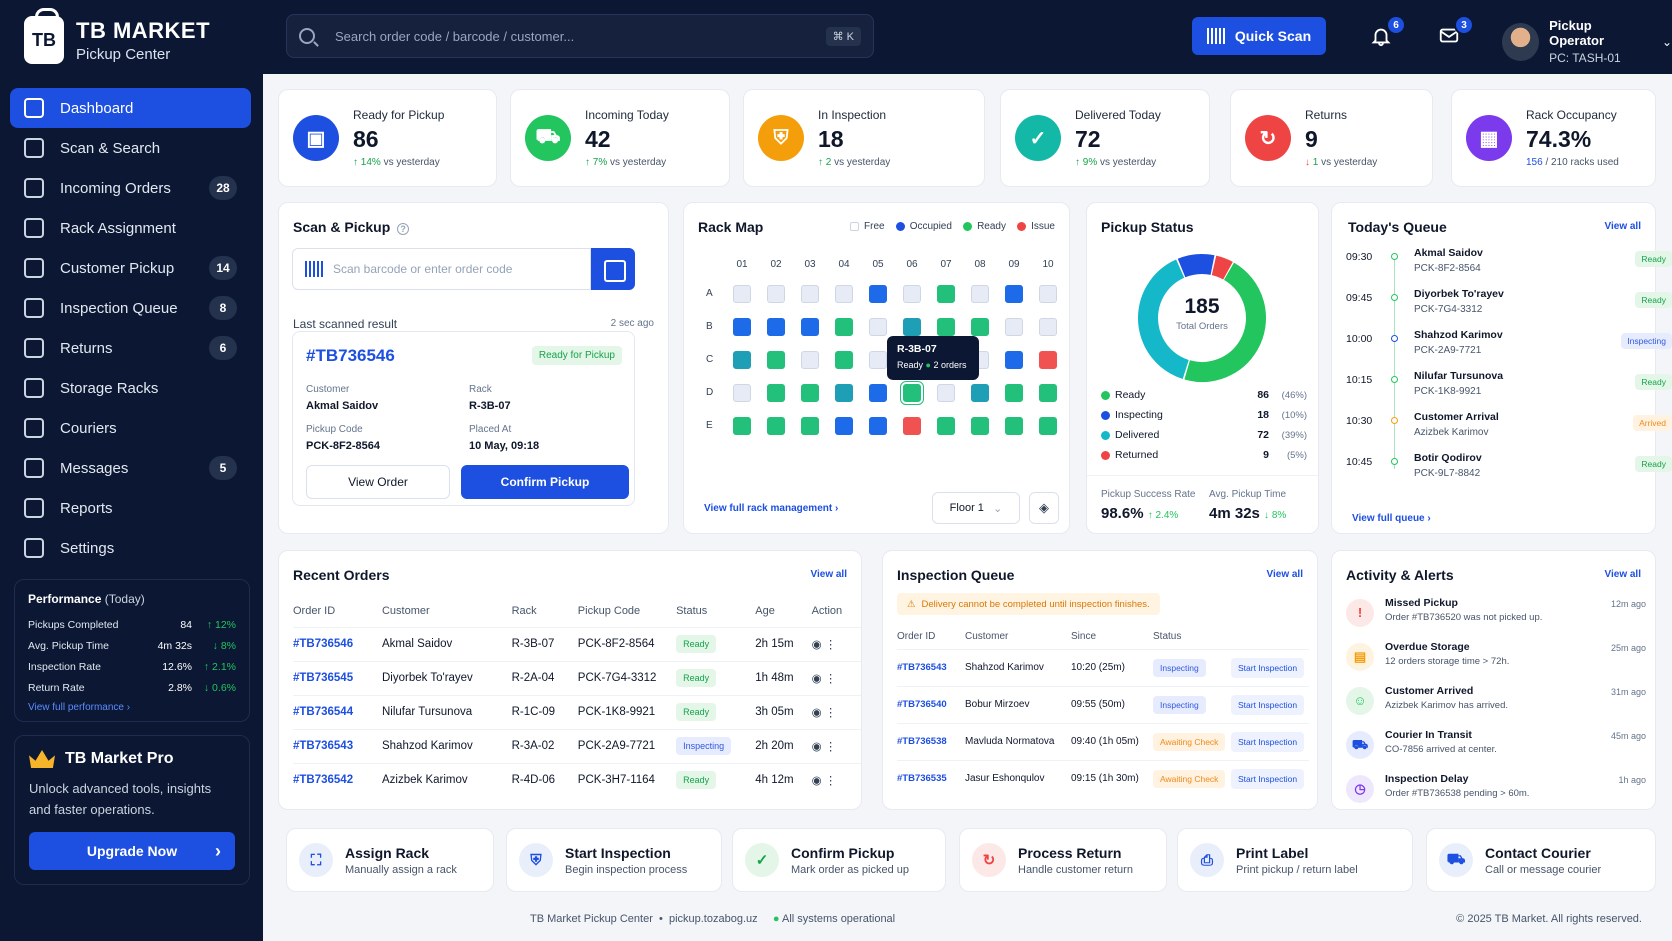 The width and height of the screenshot is (1672, 941). What do you see at coordinates (976, 508) in the screenshot?
I see `floor-select: Floor 1 ⌄` at bounding box center [976, 508].